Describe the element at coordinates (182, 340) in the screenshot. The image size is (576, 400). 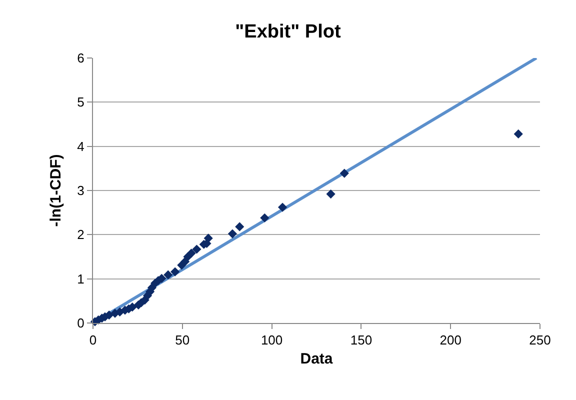
I see `x-tick-label: 50` at that location.